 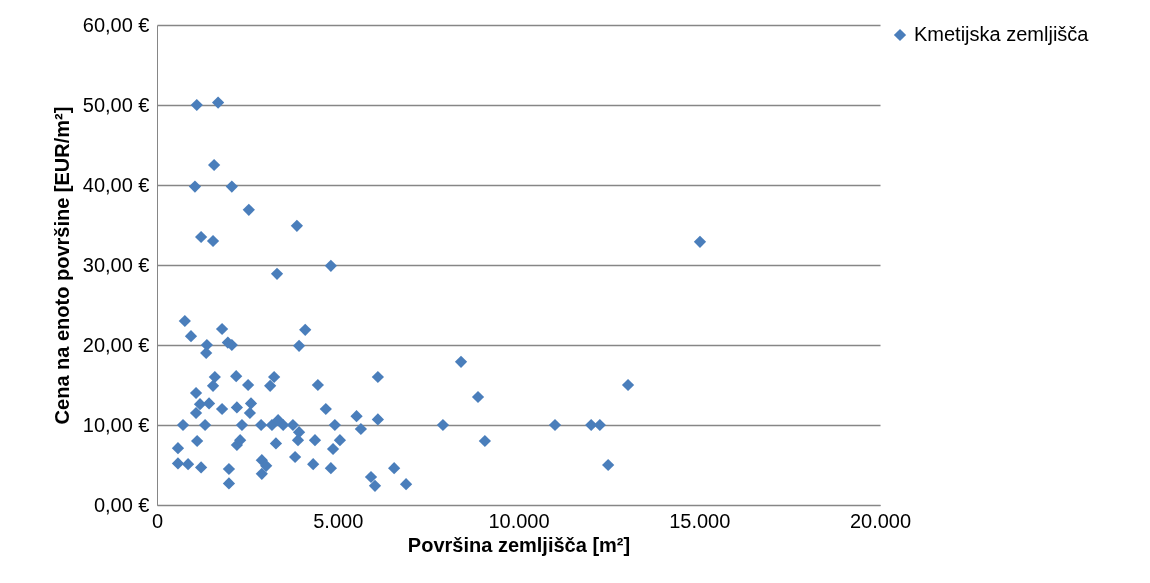 What do you see at coordinates (519, 544) in the screenshot?
I see `x-axis-title: Površina zemljišča [m²]` at bounding box center [519, 544].